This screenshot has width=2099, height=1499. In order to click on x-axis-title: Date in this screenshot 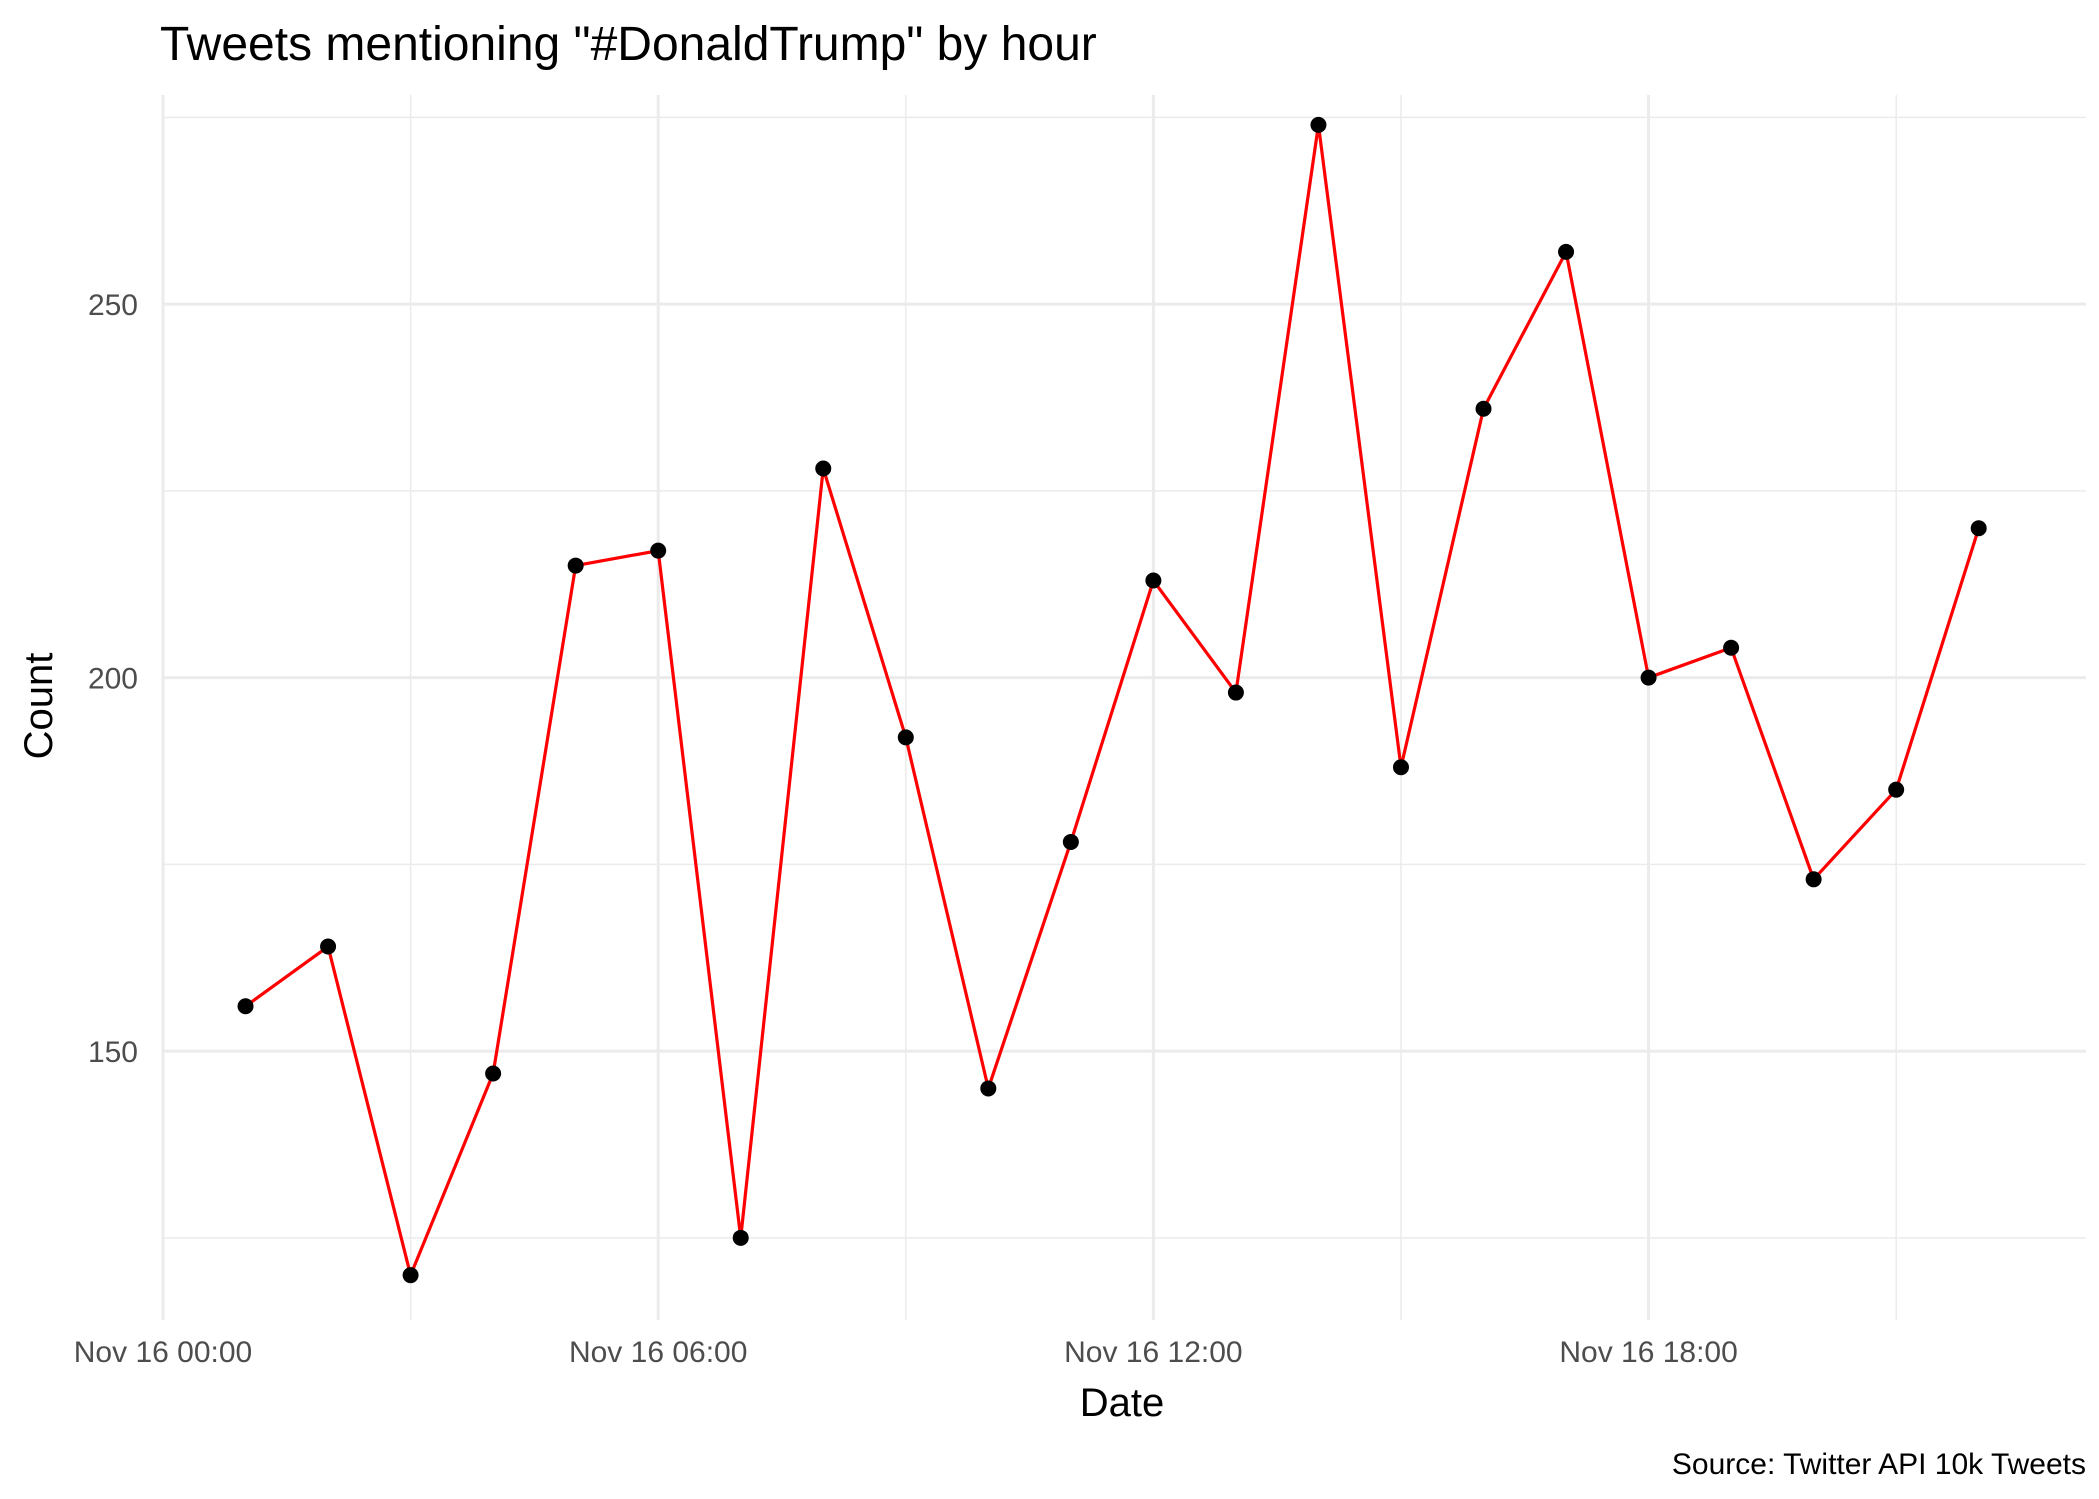, I will do `click(1122, 1403)`.